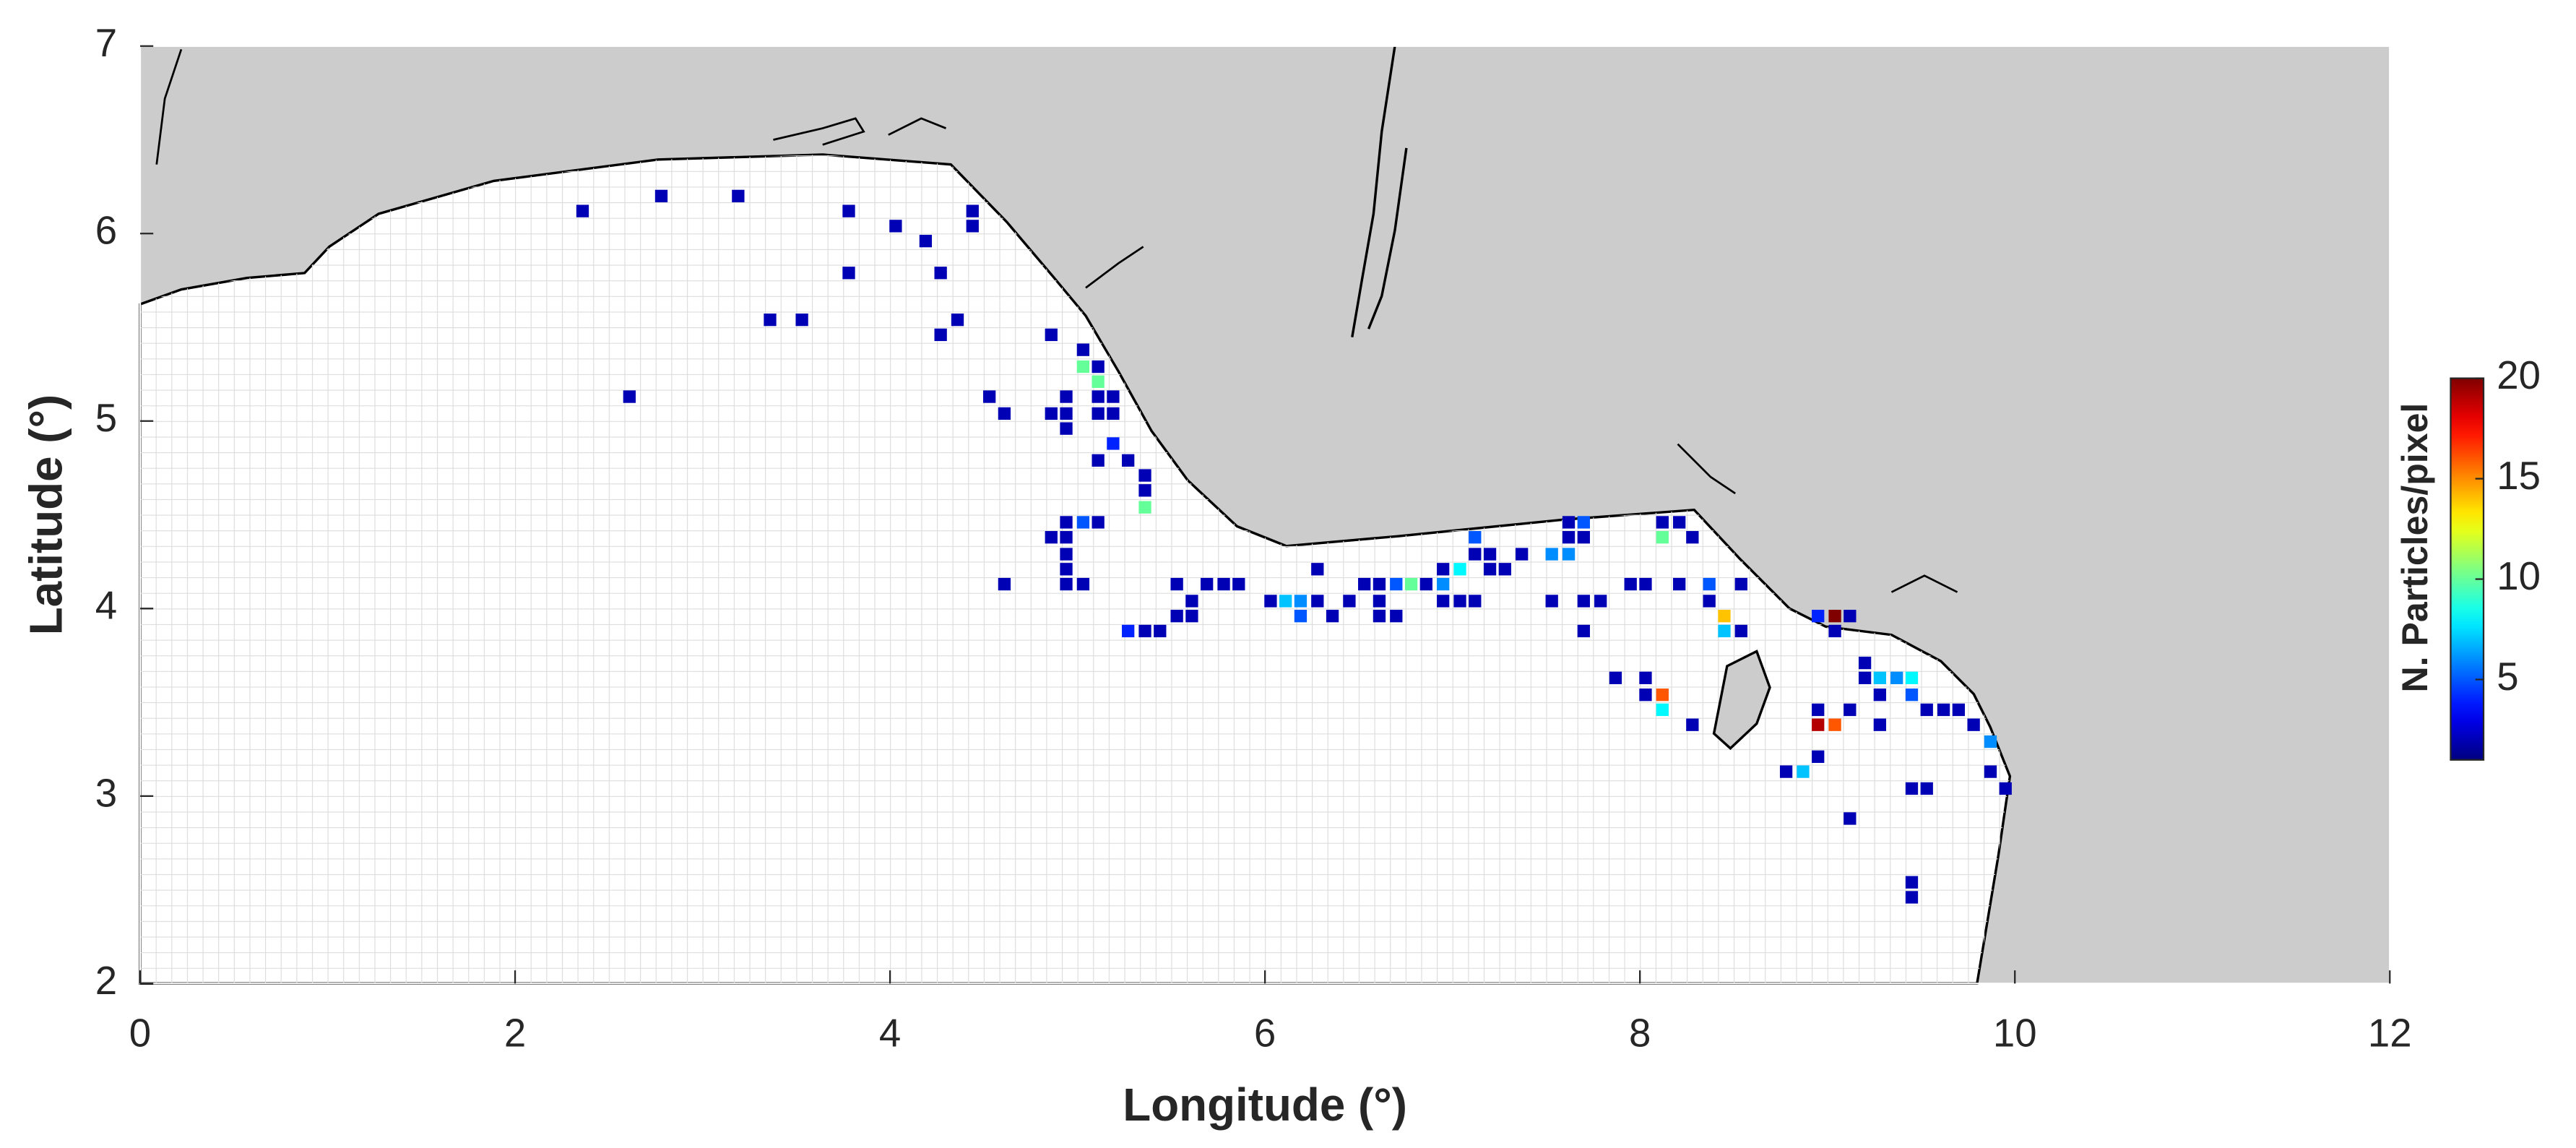 The image size is (2576, 1148). I want to click on y-tick-label: 5, so click(106, 418).